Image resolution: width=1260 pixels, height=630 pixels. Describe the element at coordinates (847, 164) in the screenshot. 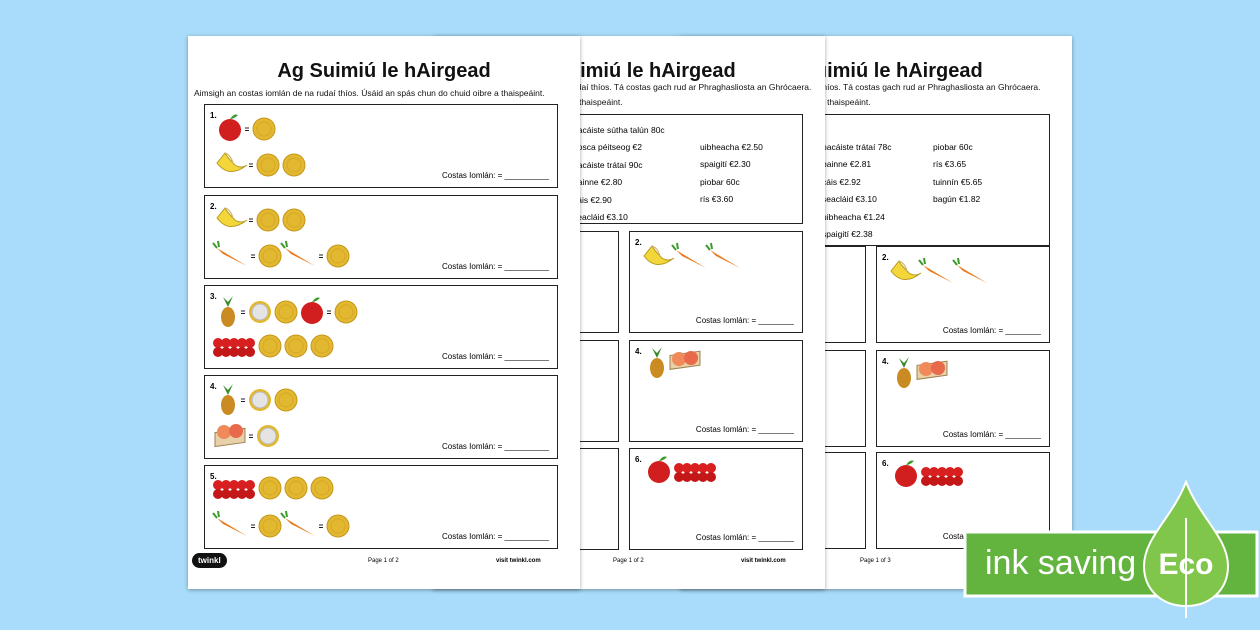

I see `price-item: bainne €2.81` at that location.